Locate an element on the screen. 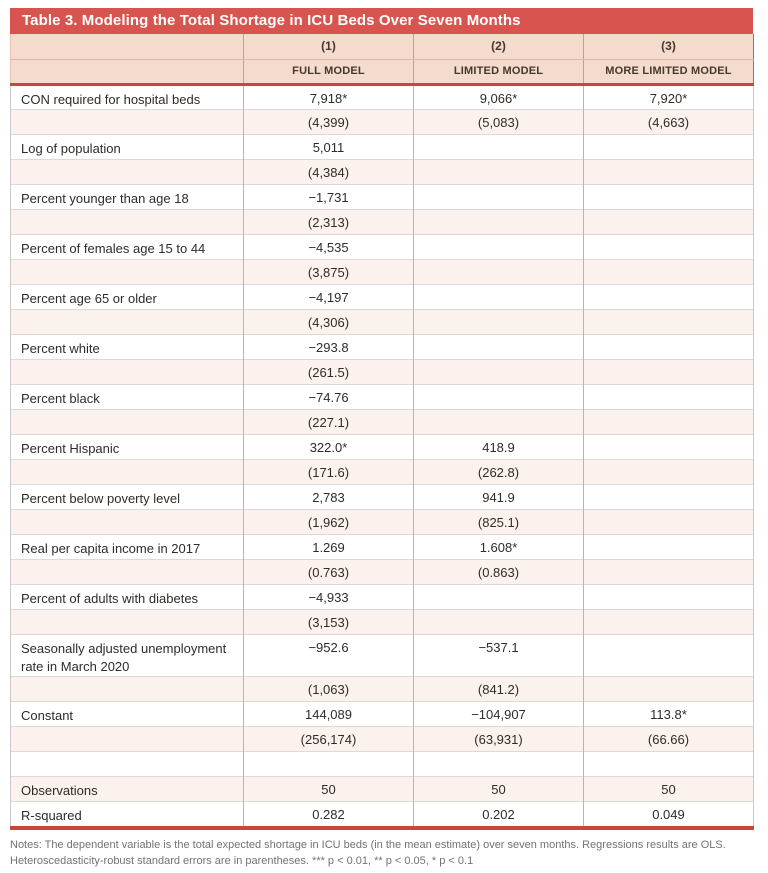  table-row: (3,875) is located at coordinates (382, 272).